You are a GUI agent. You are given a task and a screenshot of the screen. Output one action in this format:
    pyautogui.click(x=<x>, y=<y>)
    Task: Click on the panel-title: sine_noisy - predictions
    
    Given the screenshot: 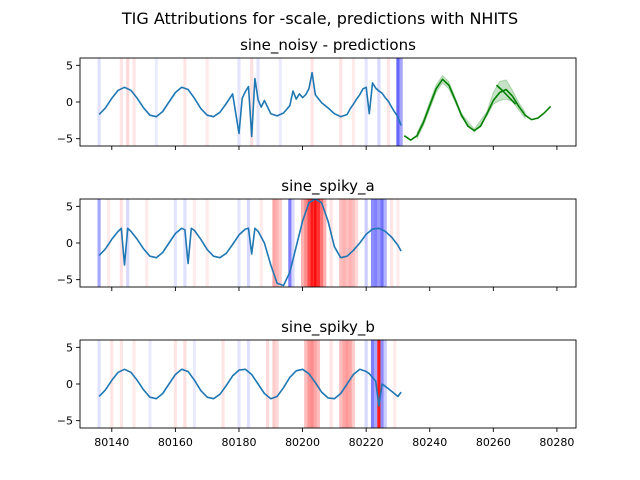 What is the action you would take?
    pyautogui.click(x=328, y=45)
    